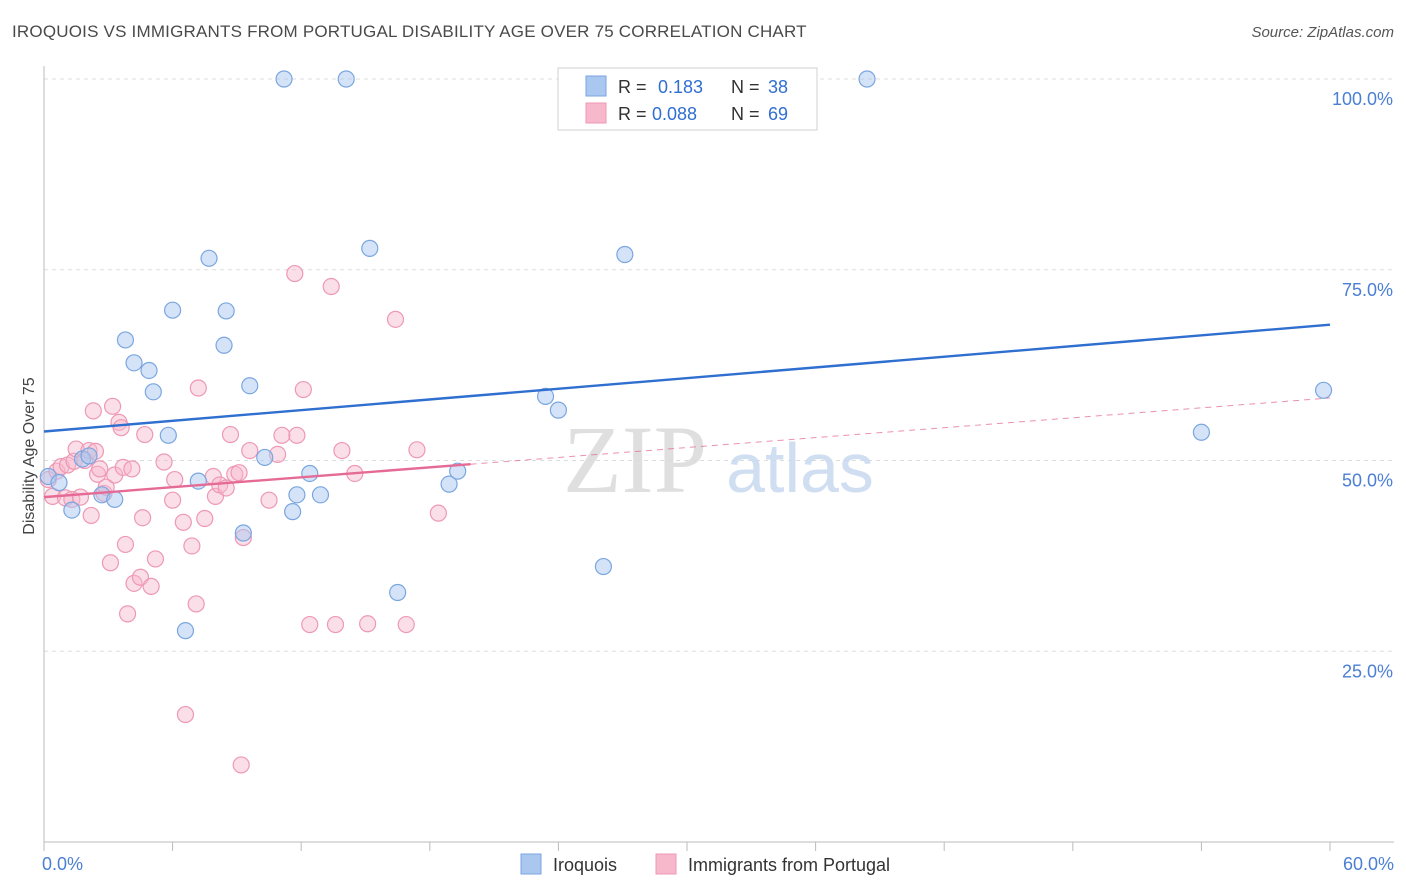 The width and height of the screenshot is (1406, 892). I want to click on y-tick-label: 75.0%, so click(1367, 290).